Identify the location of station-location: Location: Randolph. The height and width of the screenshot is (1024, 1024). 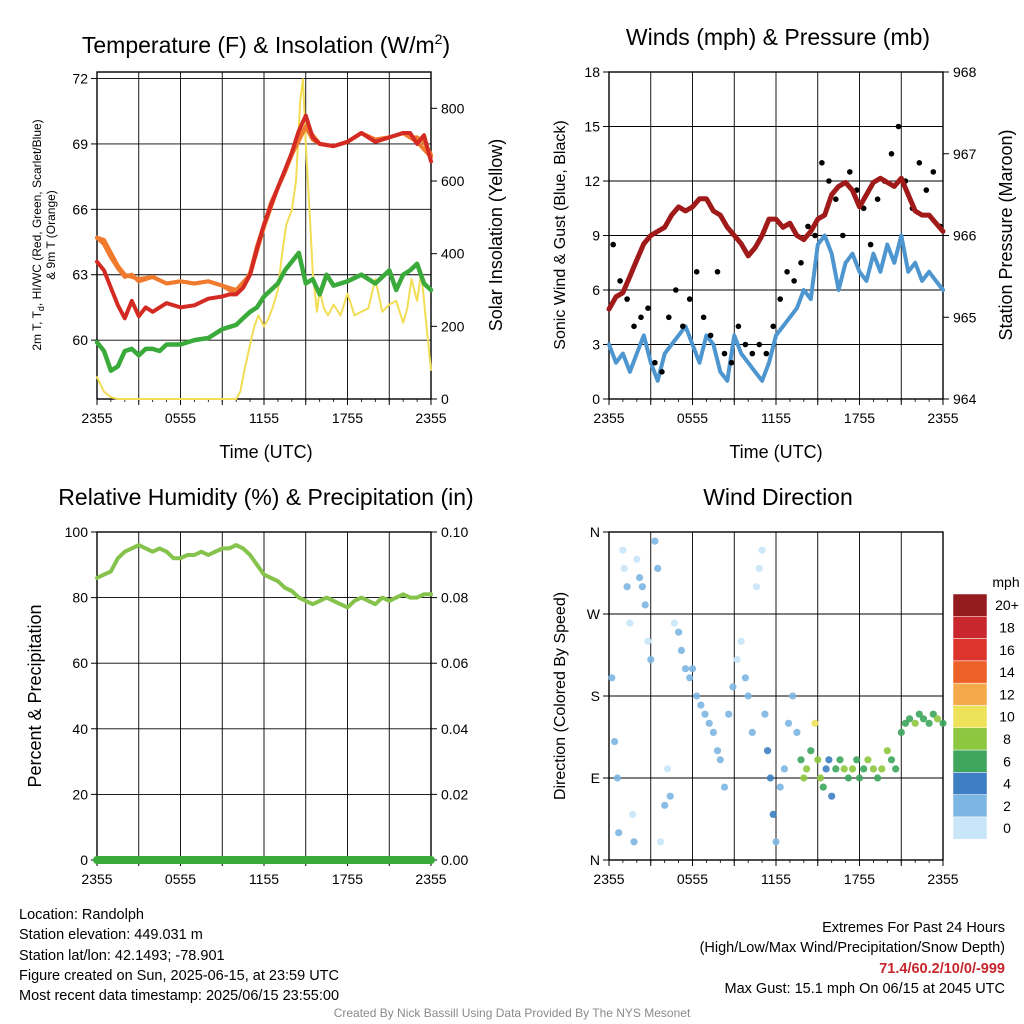
(81, 915).